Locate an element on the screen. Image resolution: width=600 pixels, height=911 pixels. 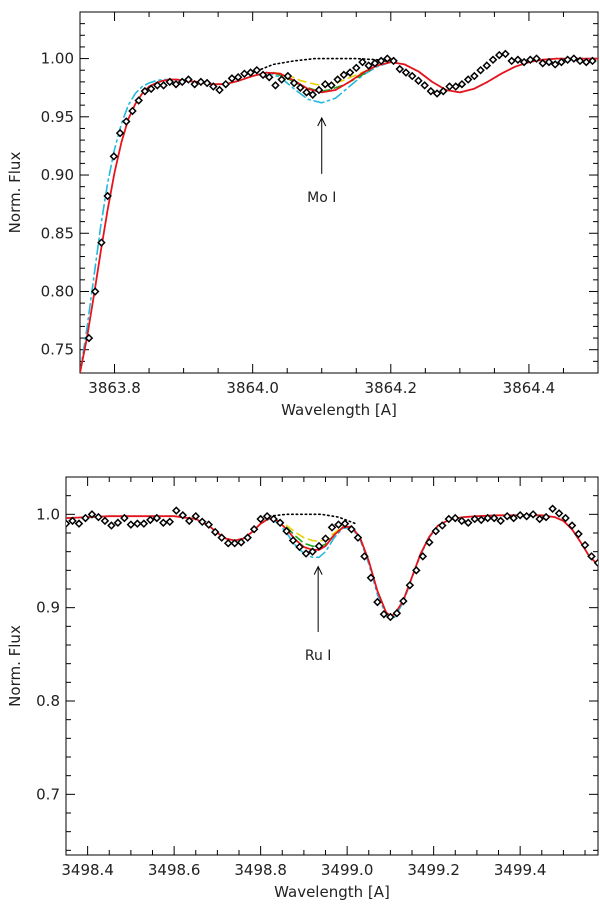
annotation-label: Ru I is located at coordinates (318, 656).